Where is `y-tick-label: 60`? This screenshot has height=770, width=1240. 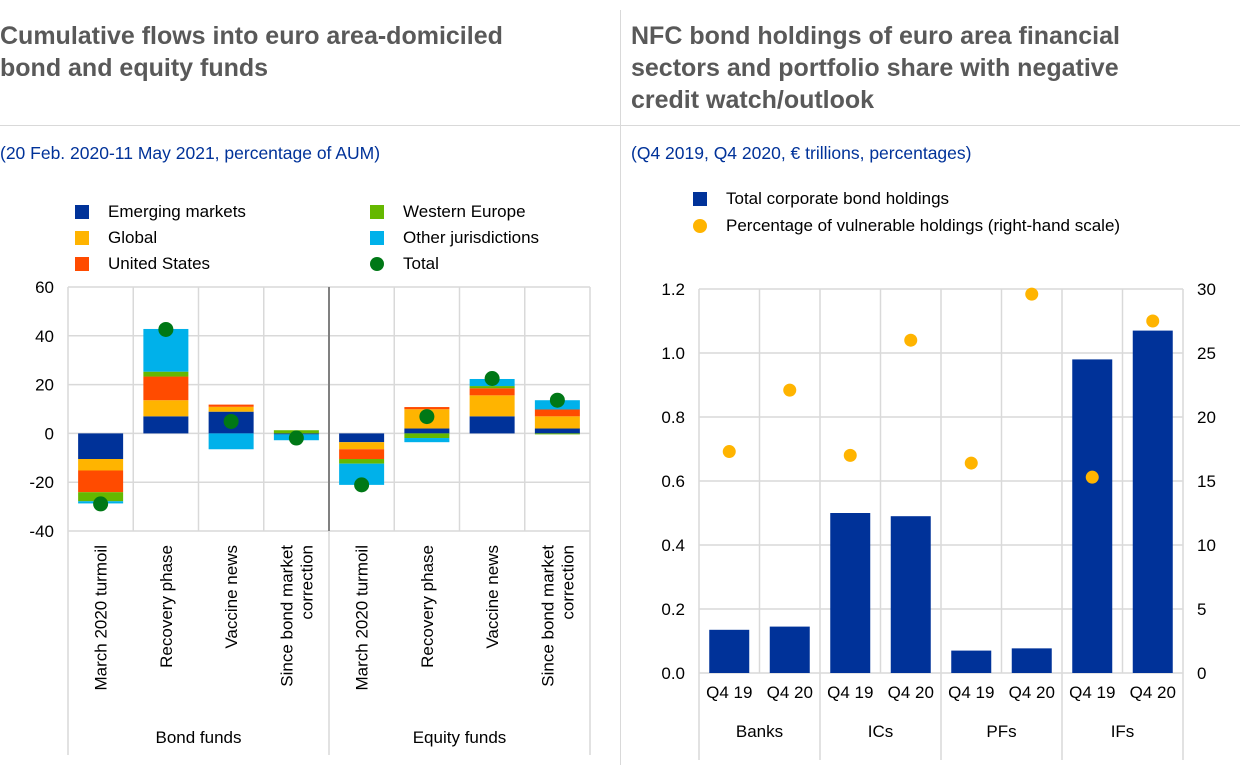 y-tick-label: 60 is located at coordinates (44, 287).